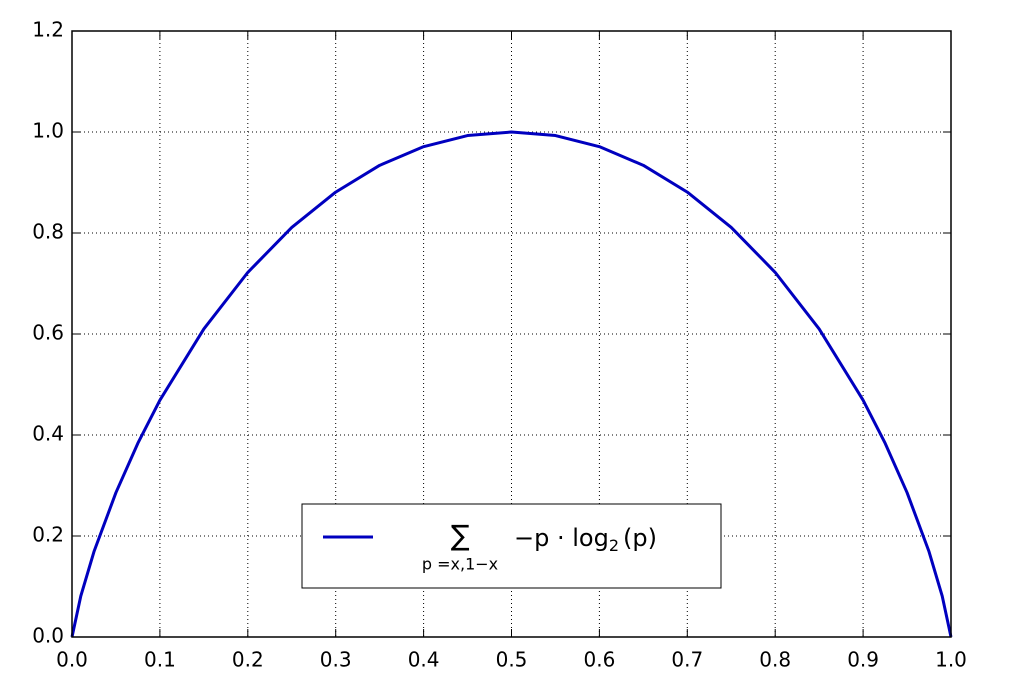 The image size is (1024, 683). Describe the element at coordinates (48, 30) in the screenshot. I see `y-tick-label: 1.2` at that location.